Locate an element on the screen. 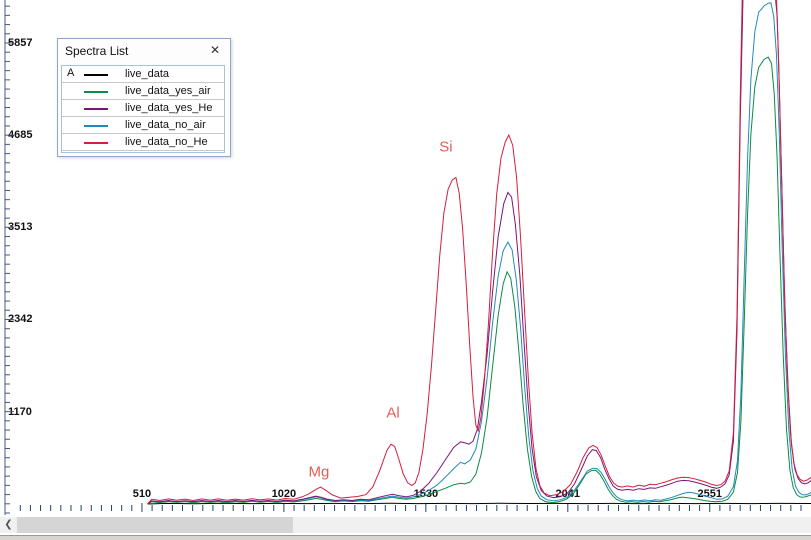 This screenshot has width=811, height=540. legend-label: live_data_no_He is located at coordinates (166, 142).